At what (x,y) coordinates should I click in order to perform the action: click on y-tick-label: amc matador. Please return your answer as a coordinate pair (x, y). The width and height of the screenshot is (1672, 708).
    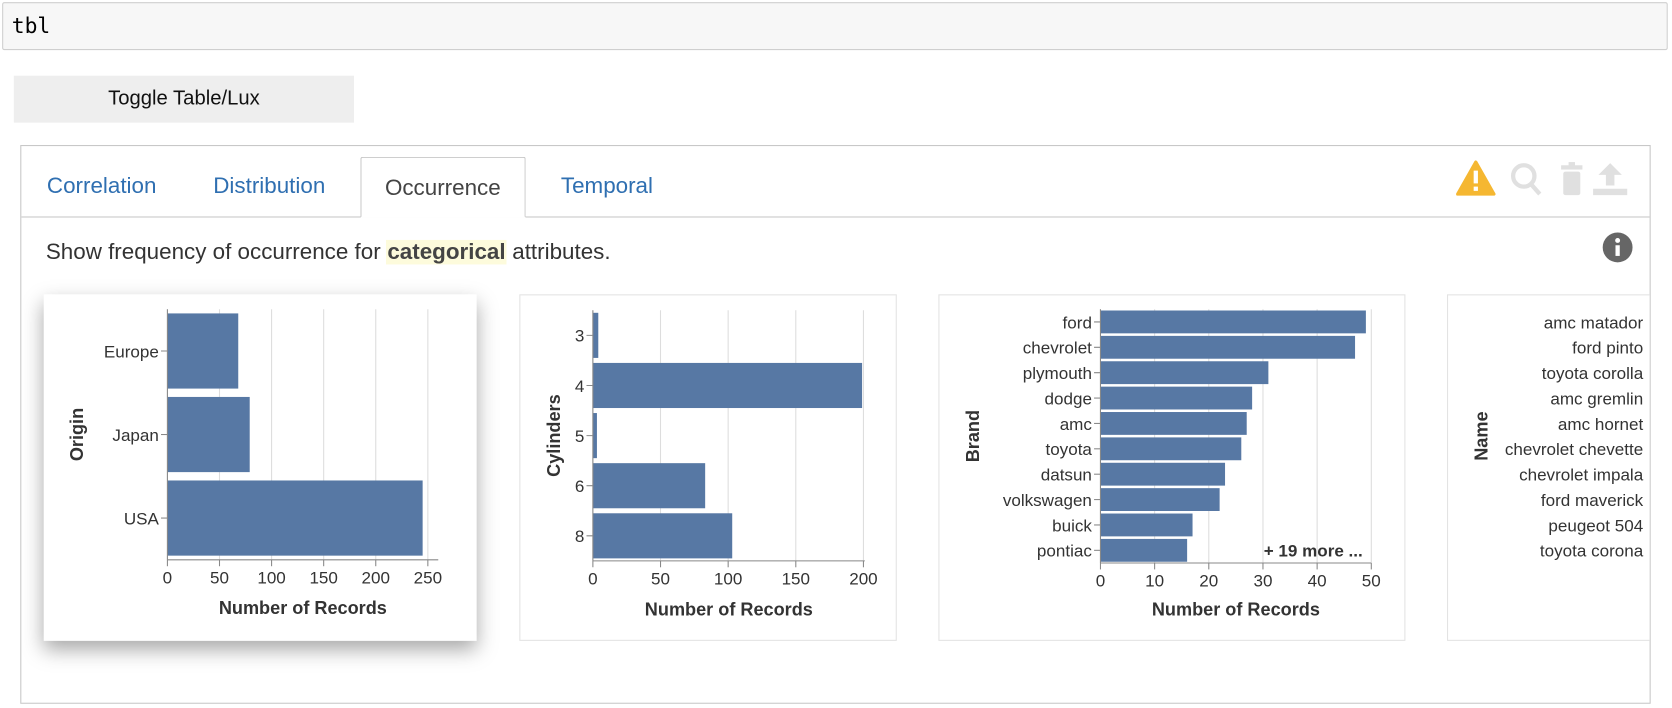
    Looking at the image, I should click on (1594, 322).